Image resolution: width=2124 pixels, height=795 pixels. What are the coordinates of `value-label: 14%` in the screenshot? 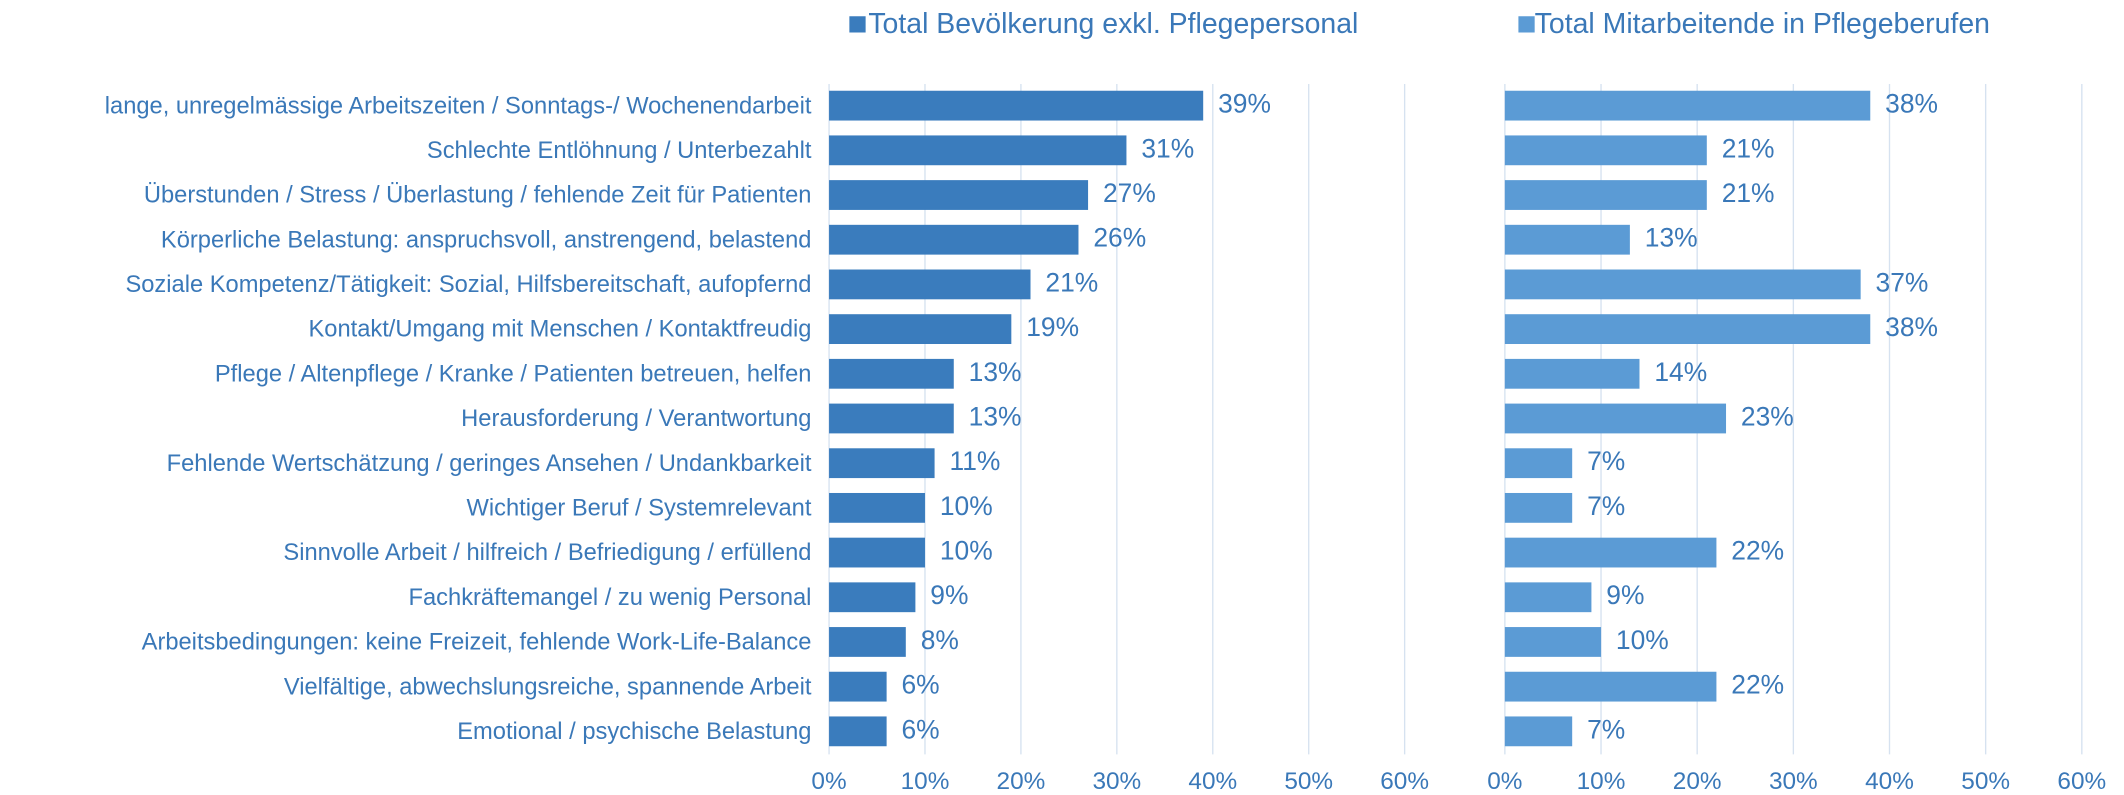 It's located at (1680, 372).